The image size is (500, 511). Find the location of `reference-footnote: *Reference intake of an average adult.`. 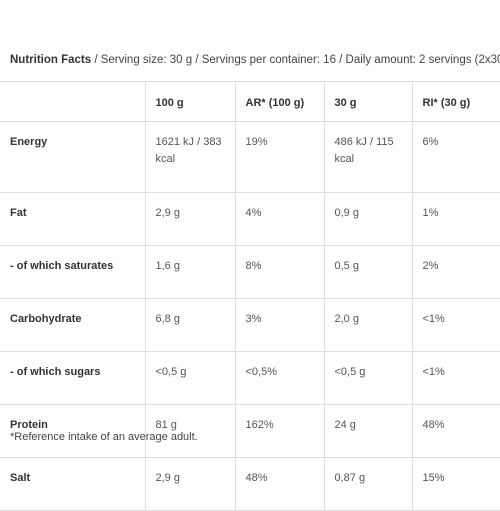

reference-footnote: *Reference intake of an average adult. is located at coordinates (104, 437).